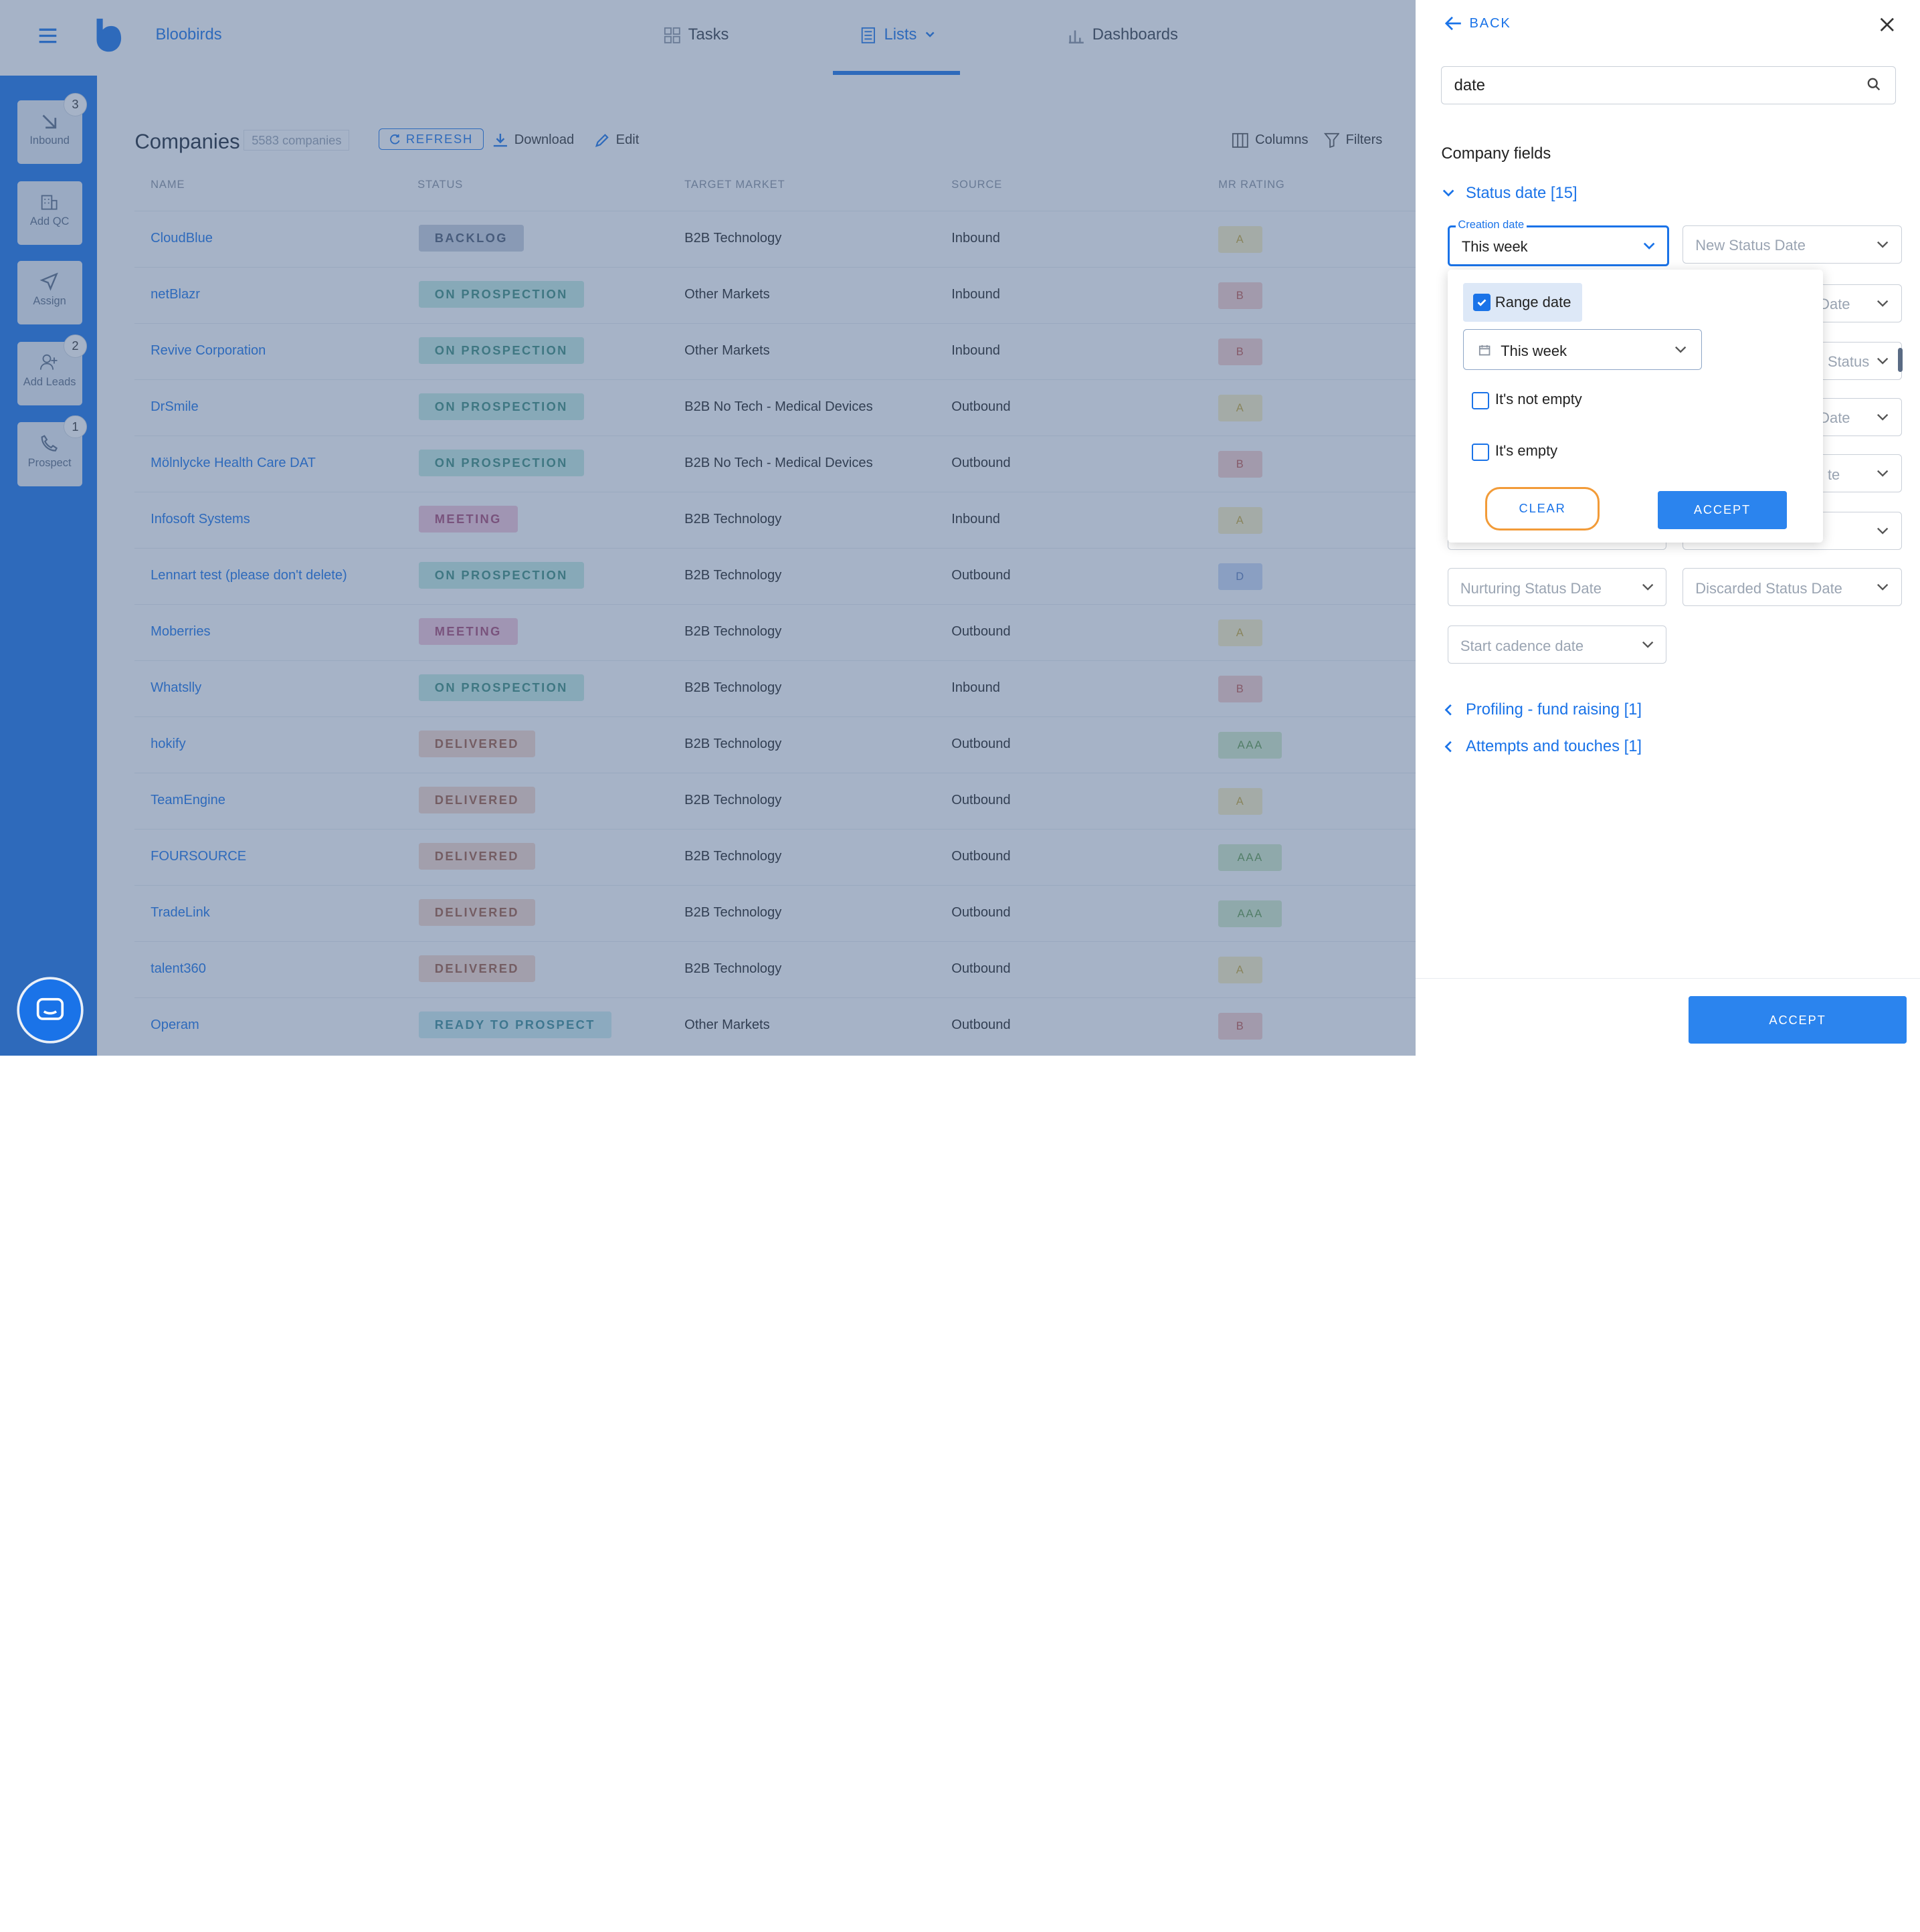 The image size is (1920, 1932). Describe the element at coordinates (175, 1025) in the screenshot. I see `company-name-link: Operam` at that location.